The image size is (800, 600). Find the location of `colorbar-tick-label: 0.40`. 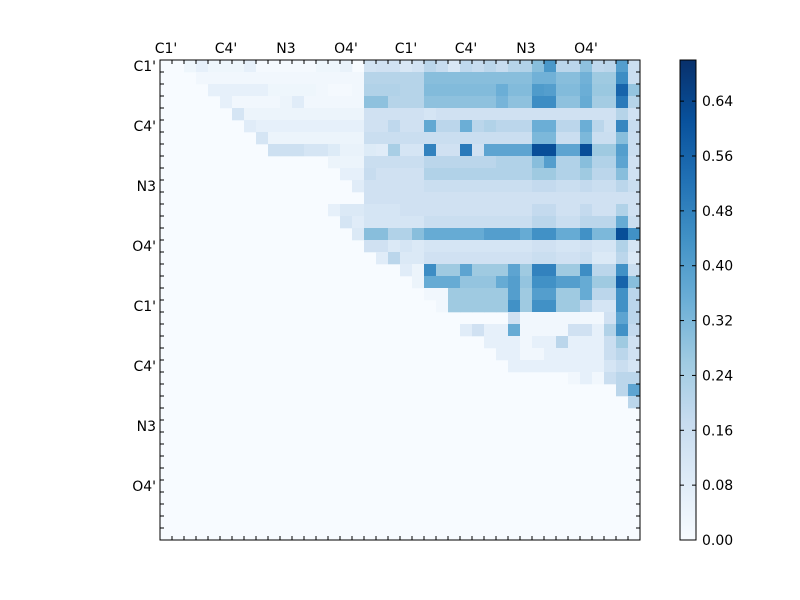

colorbar-tick-label: 0.40 is located at coordinates (717, 267).